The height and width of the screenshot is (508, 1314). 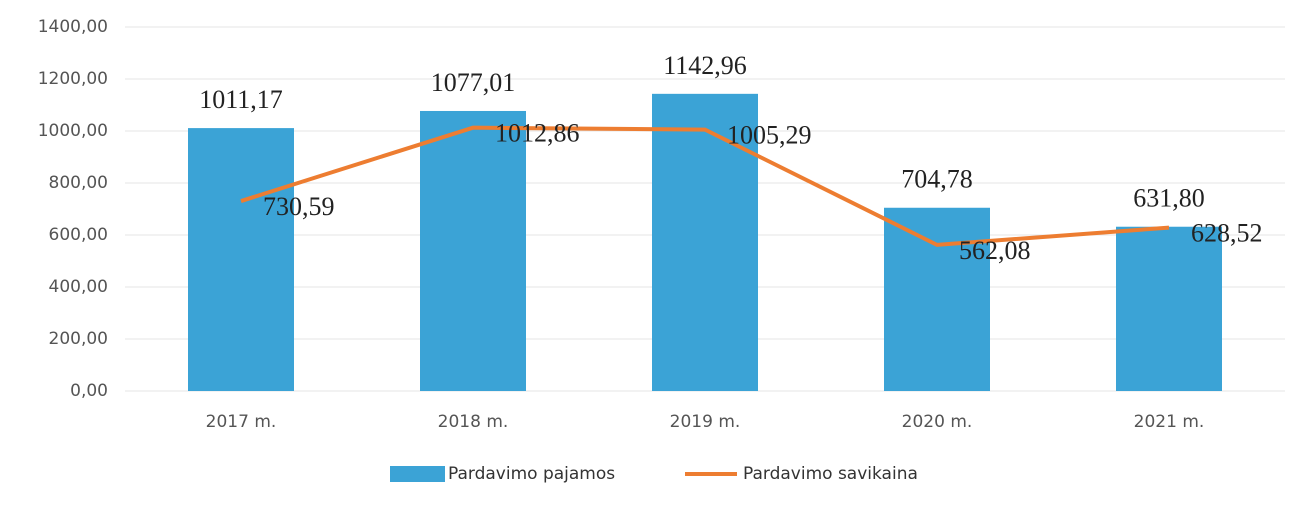 What do you see at coordinates (78, 235) in the screenshot?
I see `y-tick-label: 600,00` at bounding box center [78, 235].